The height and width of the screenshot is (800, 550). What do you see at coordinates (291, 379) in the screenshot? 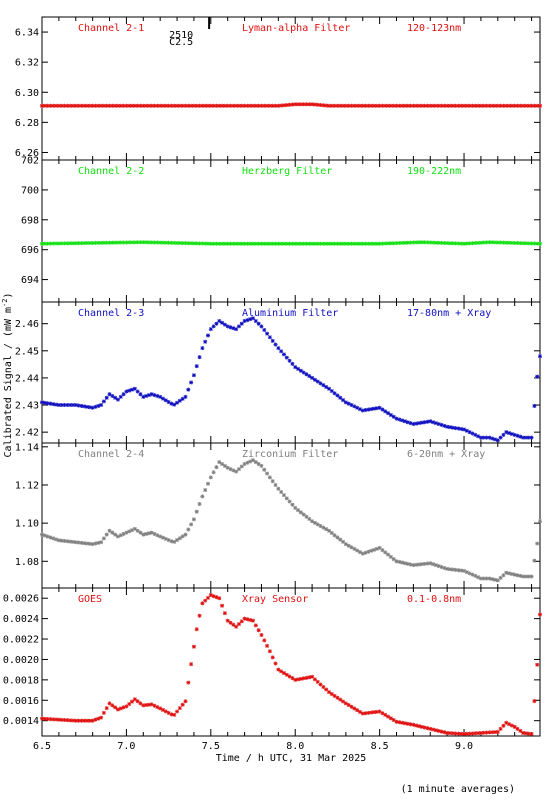
I see `data-series` at bounding box center [291, 379].